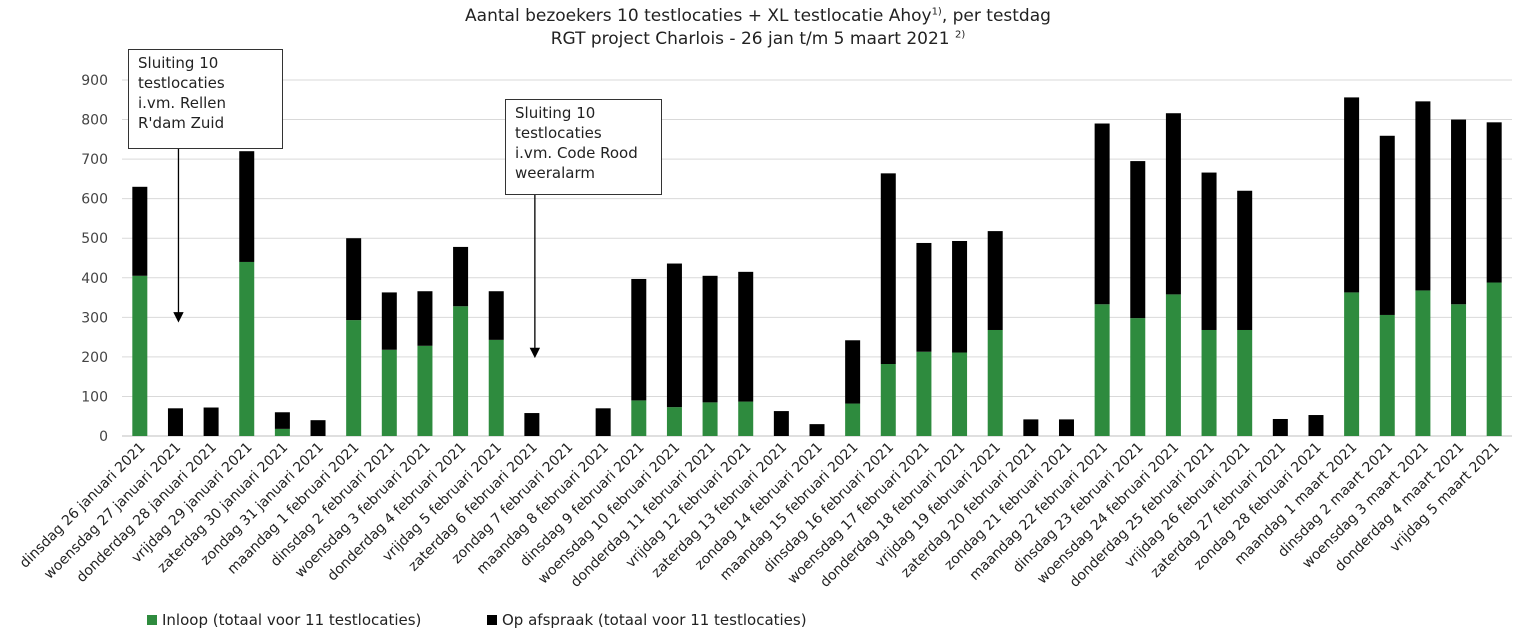 The height and width of the screenshot is (635, 1516). What do you see at coordinates (94, 81) in the screenshot?
I see `y-tick-label: 900` at bounding box center [94, 81].